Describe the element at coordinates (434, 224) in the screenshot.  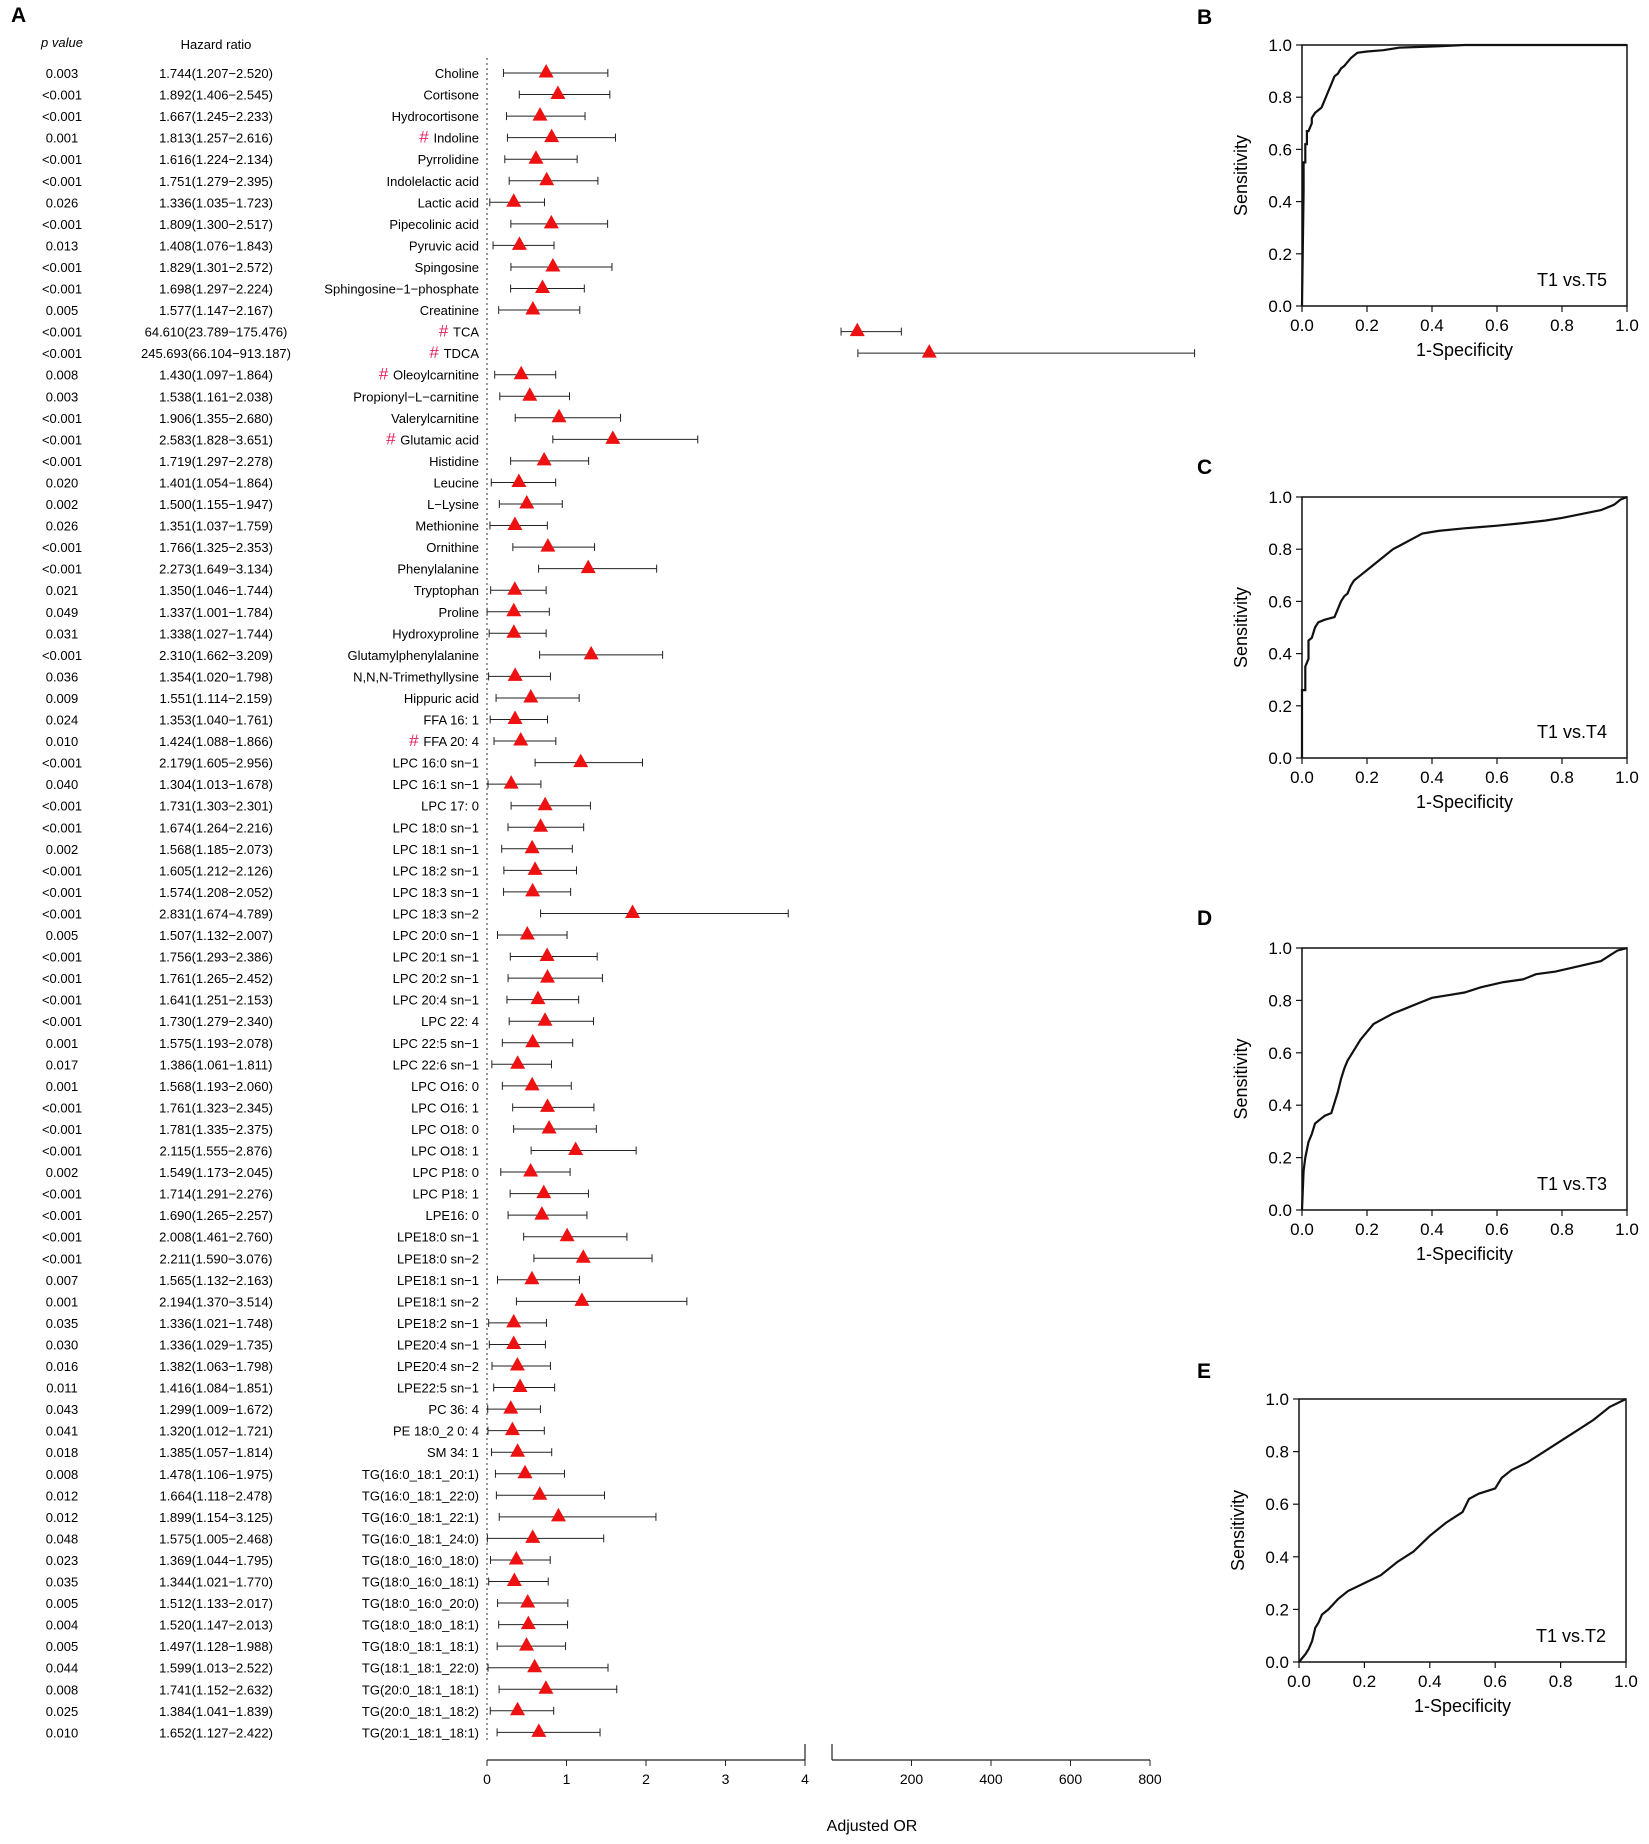
I see `metabolite-name: Pipecolinic acid` at that location.